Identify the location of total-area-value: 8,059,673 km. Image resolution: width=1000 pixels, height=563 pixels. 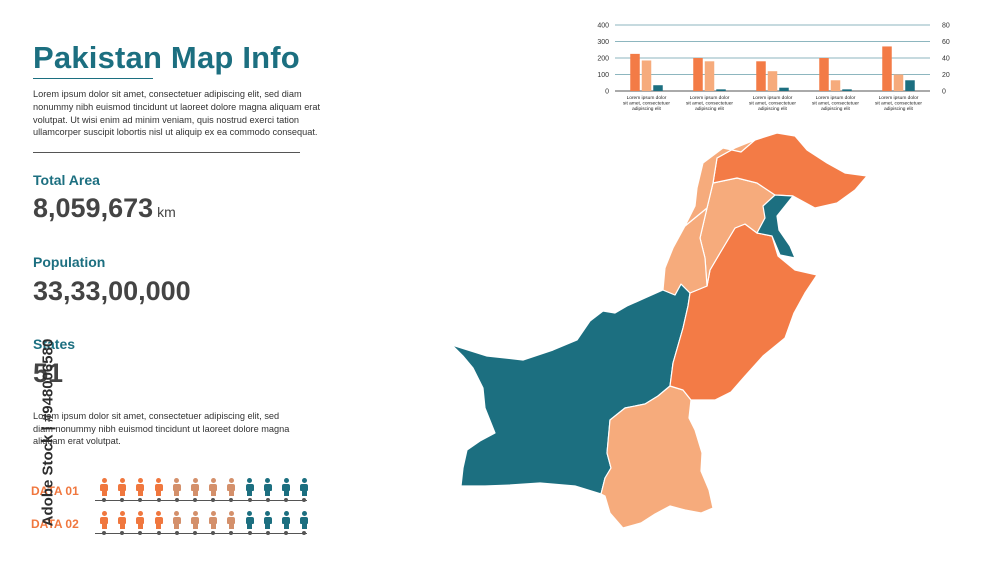
(104, 208).